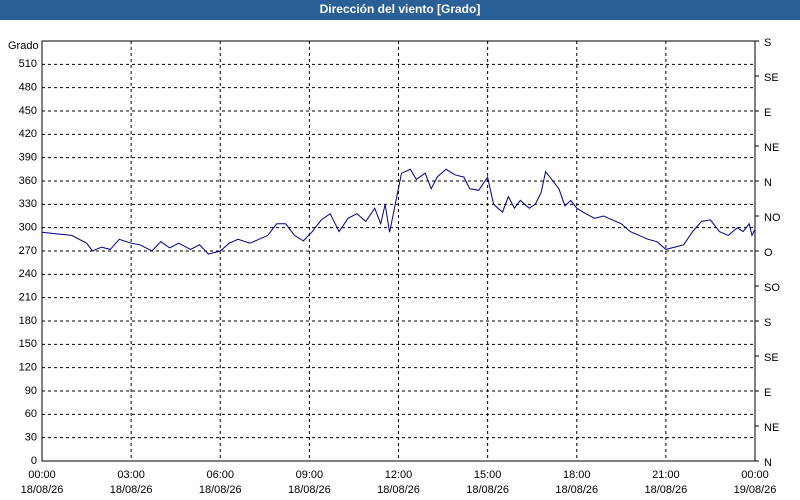 This screenshot has height=500, width=800. Describe the element at coordinates (28, 64) in the screenshot. I see `y-tick-label: 510` at that location.